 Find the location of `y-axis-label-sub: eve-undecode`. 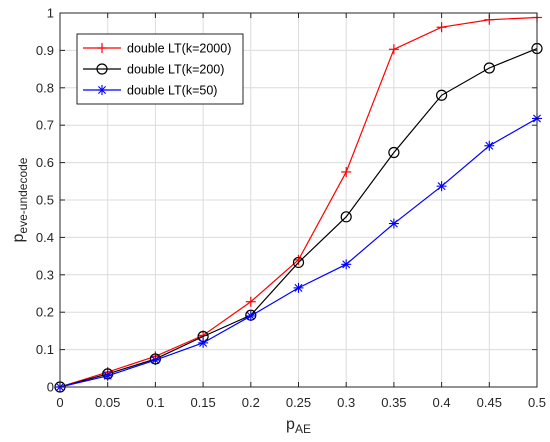

y-axis-label-sub: eve-undecode is located at coordinates (23, 195).